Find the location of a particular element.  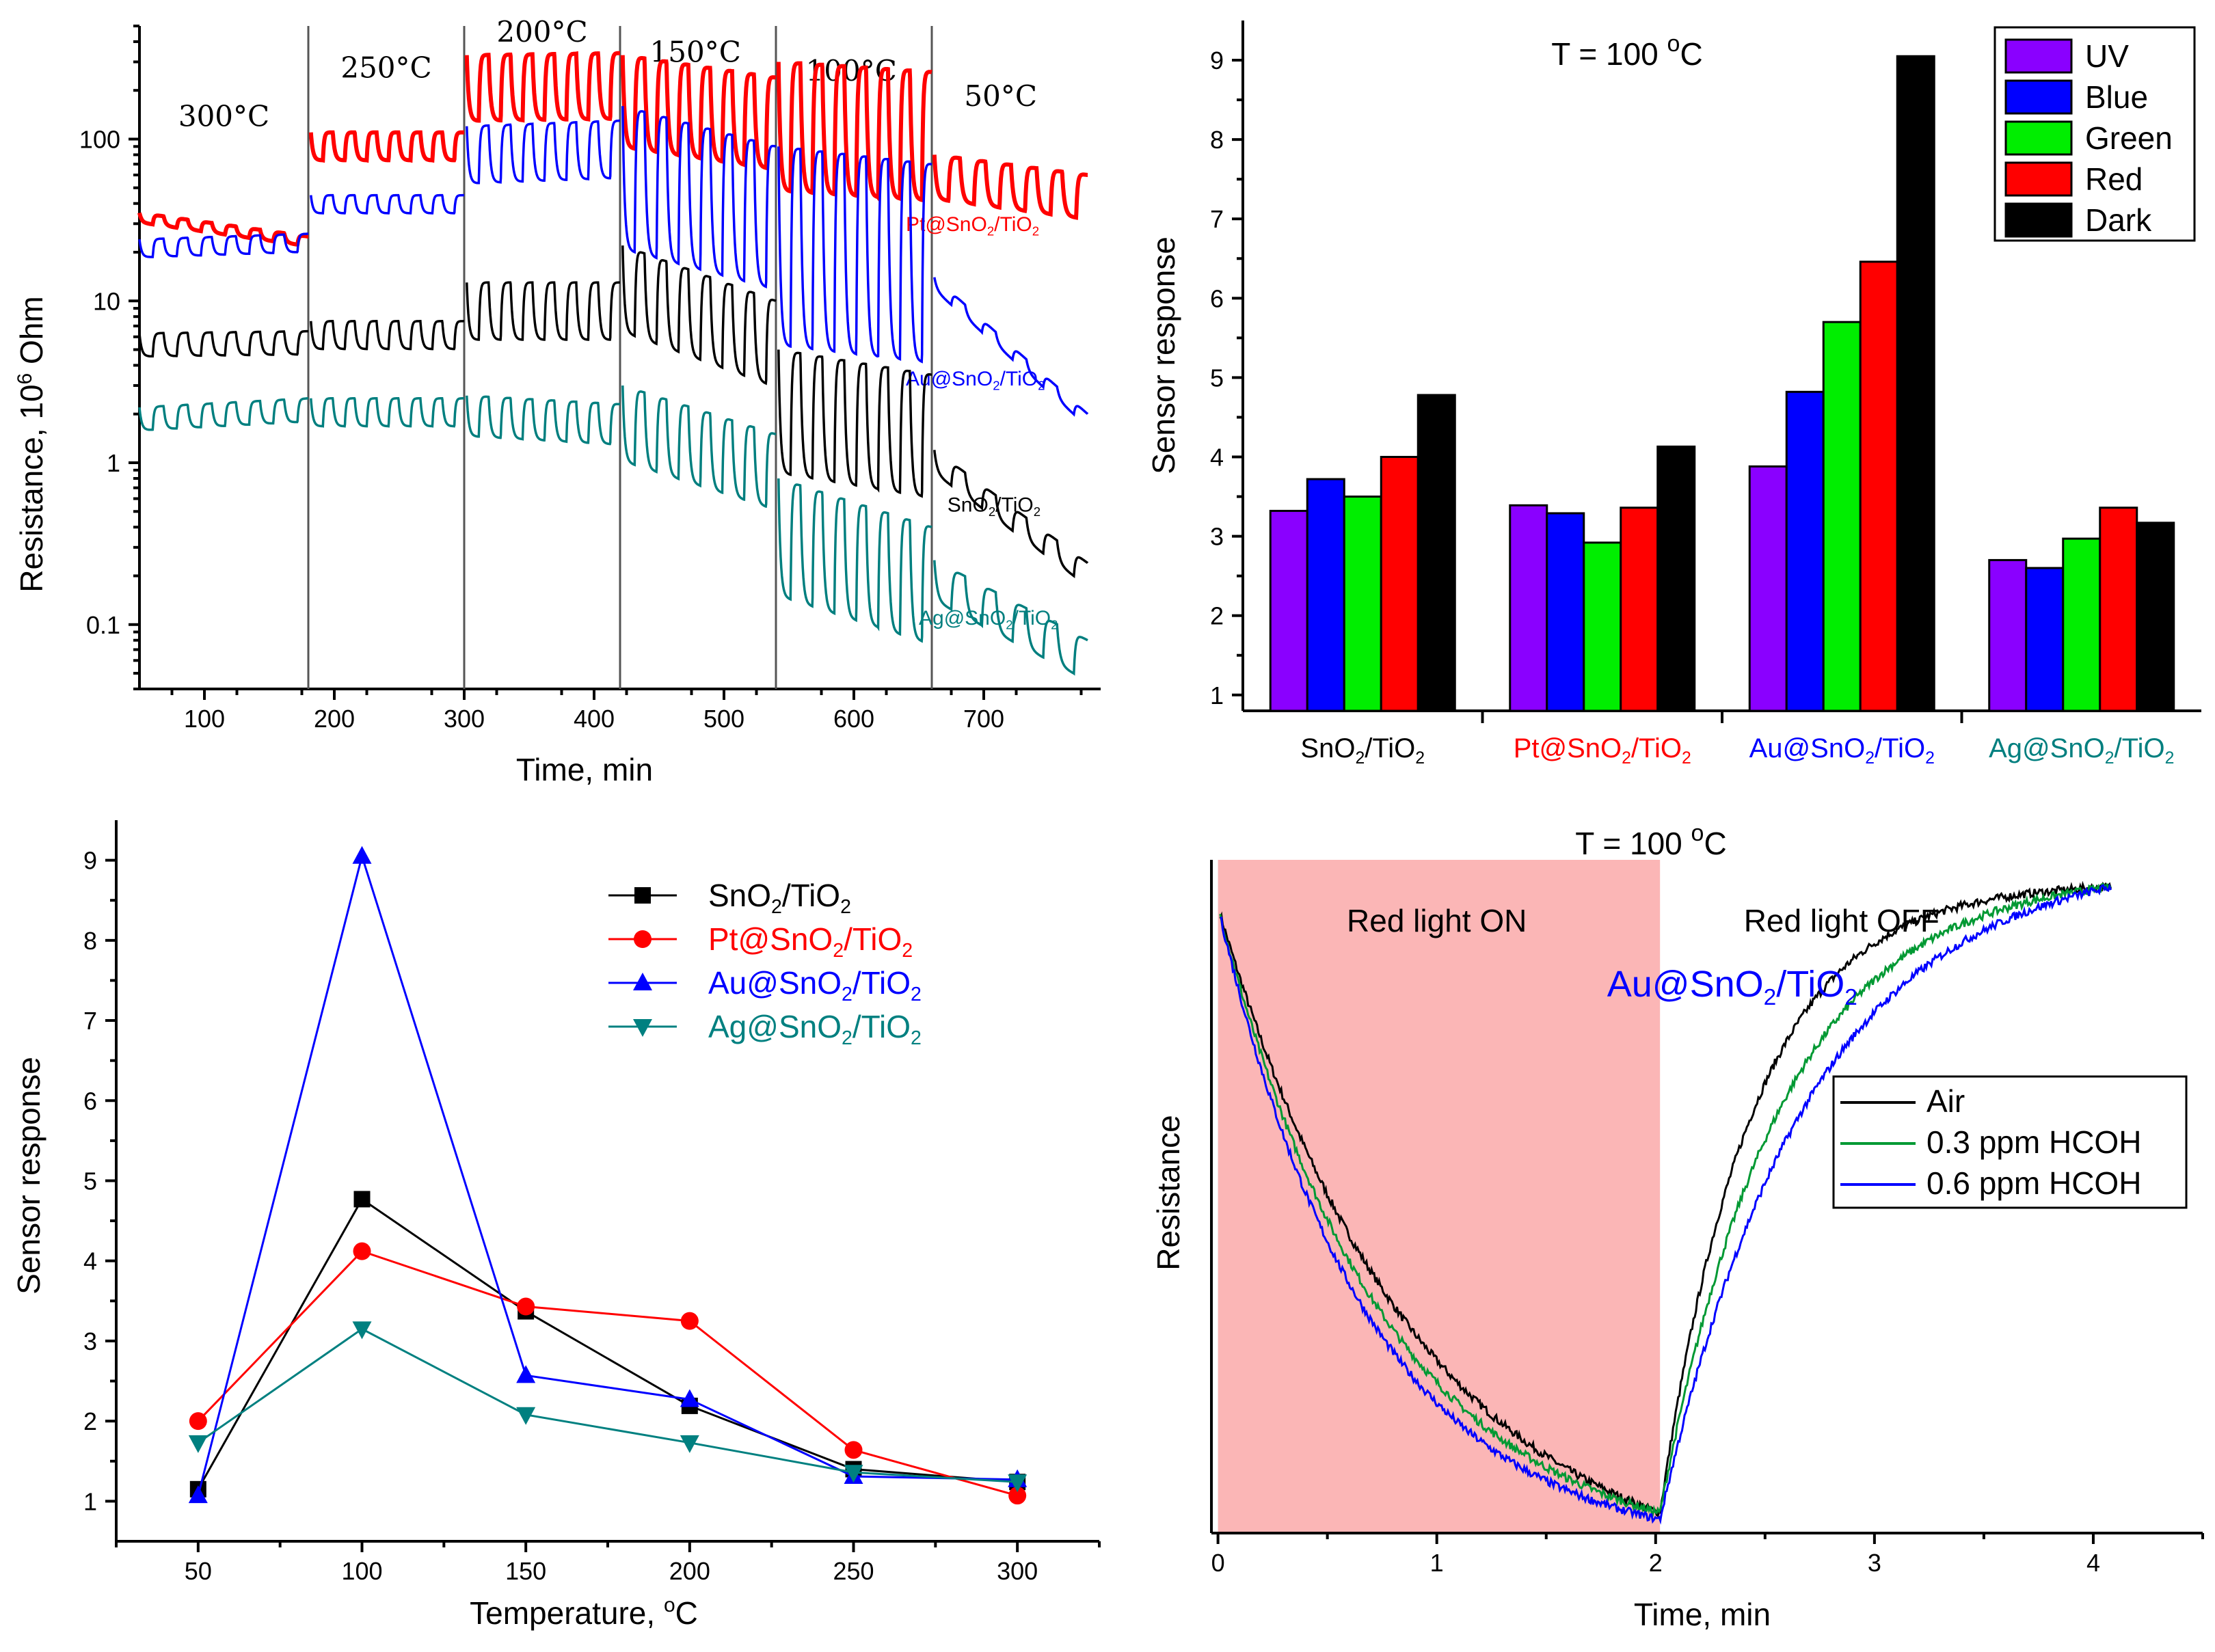

legend-swatch-uv is located at coordinates (2038, 56).